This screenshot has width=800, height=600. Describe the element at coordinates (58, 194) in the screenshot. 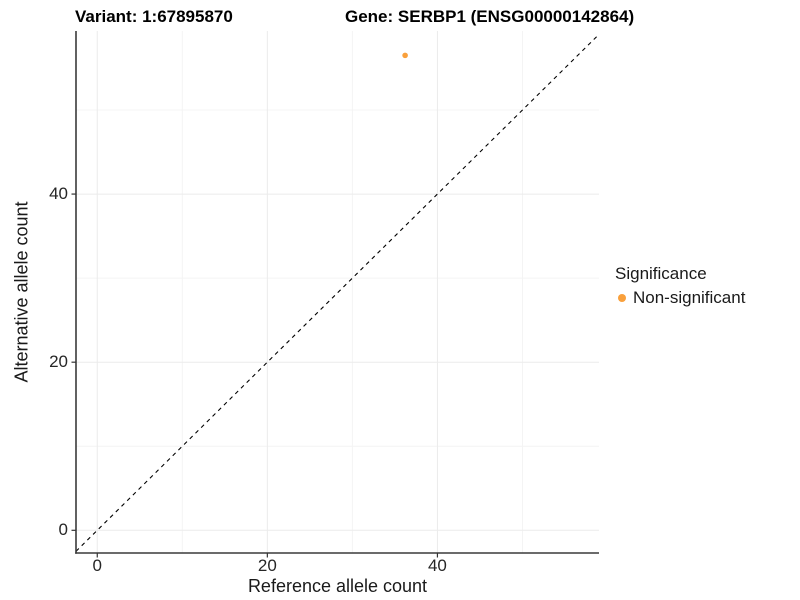

I see `y-tick-label: 40` at that location.